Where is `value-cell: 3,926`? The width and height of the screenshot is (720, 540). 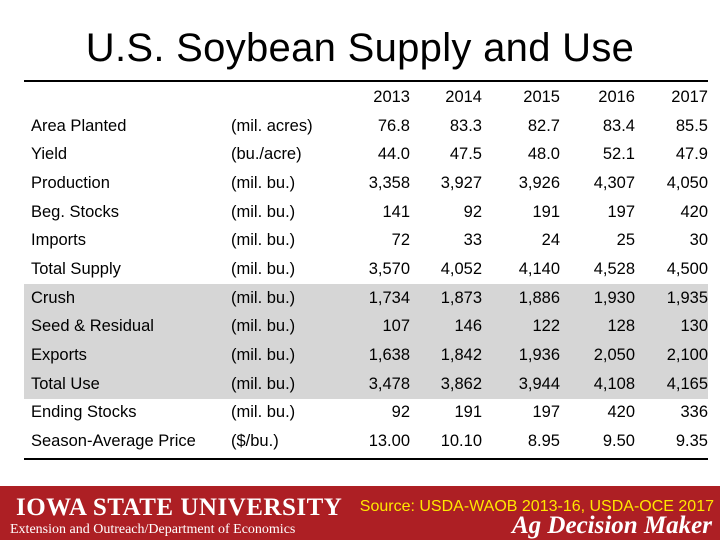
value-cell: 3,926 is located at coordinates (539, 182).